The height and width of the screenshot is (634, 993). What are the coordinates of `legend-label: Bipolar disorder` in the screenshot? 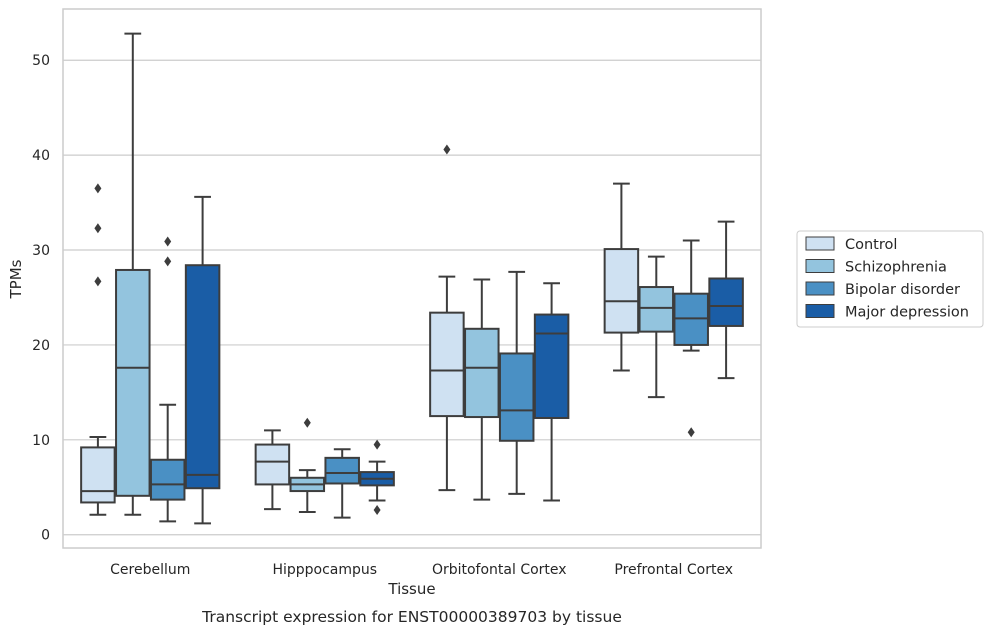 It's located at (902, 290).